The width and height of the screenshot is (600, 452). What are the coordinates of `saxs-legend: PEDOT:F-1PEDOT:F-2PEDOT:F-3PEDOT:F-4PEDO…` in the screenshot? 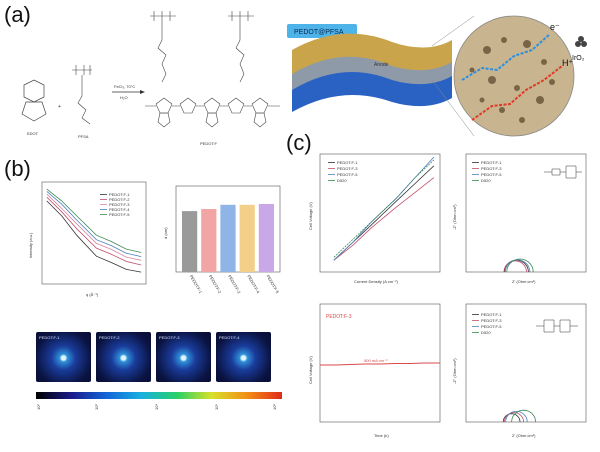 It's located at (115, 204).